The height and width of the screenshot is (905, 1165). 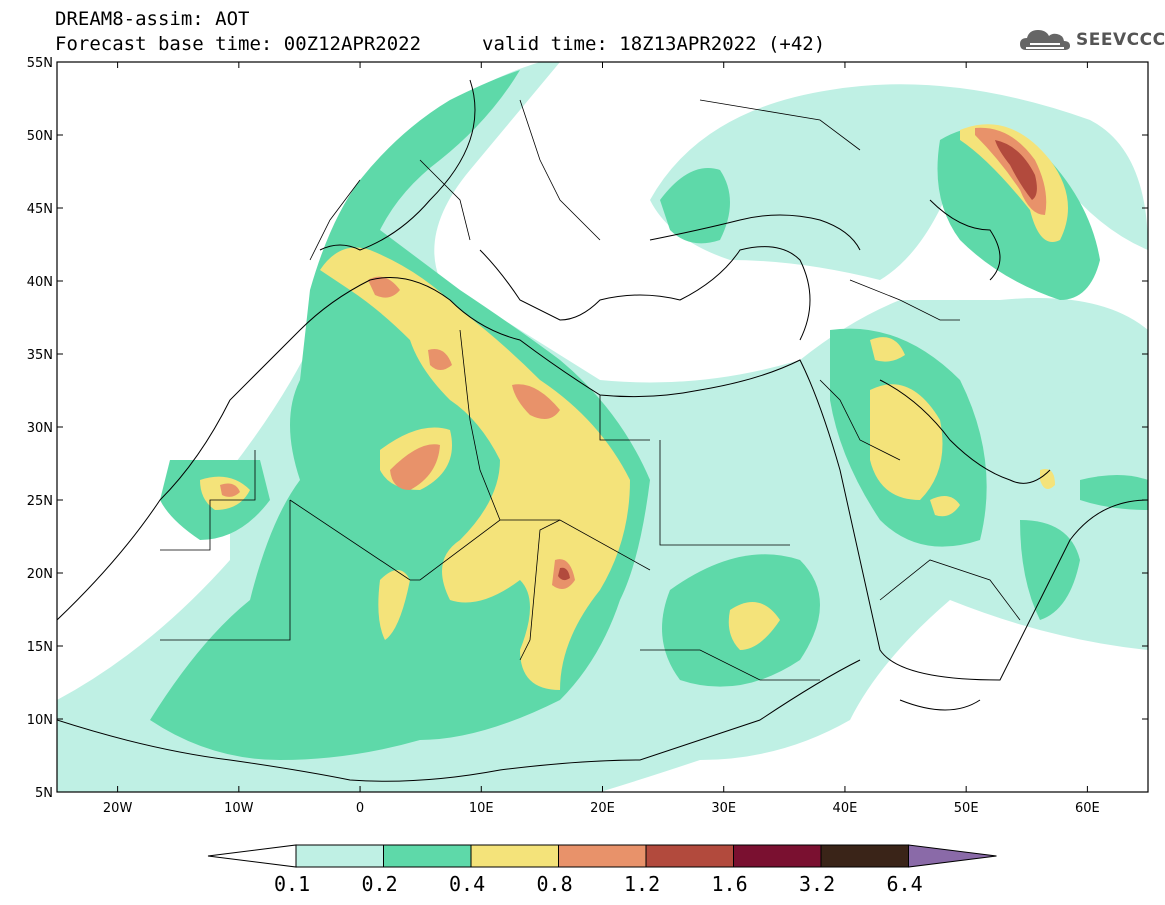 What do you see at coordinates (118, 808) in the screenshot?
I see `lon-label: 20W` at bounding box center [118, 808].